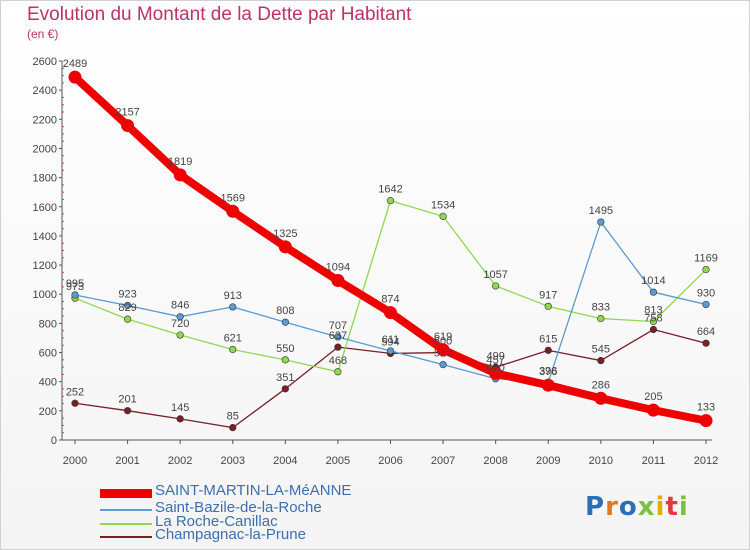 Image resolution: width=750 pixels, height=550 pixels. Describe the element at coordinates (75, 461) in the screenshot. I see `x-tick-label: 2000` at that location.